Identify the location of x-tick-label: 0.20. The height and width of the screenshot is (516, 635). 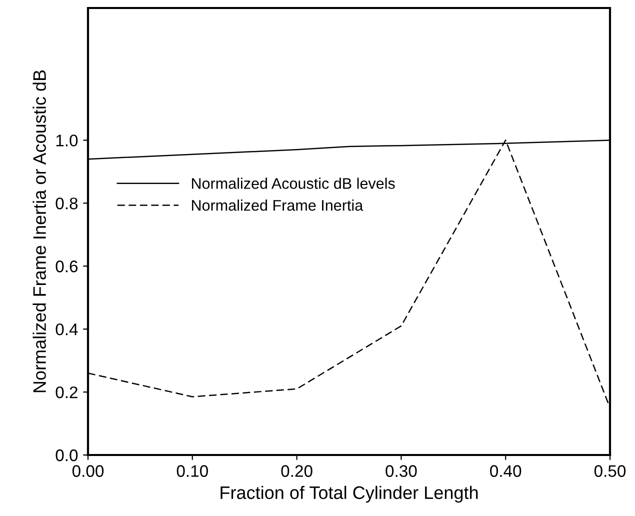
(296, 471).